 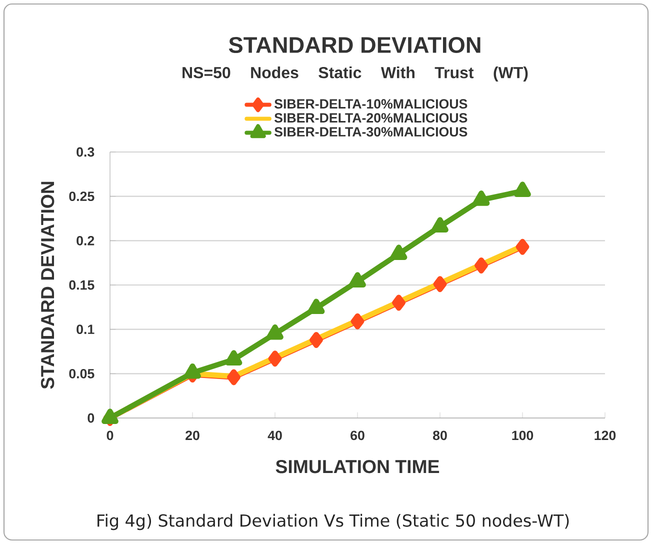 I want to click on chart-subtitle: NS=50 Nodes Static With Trust (WT), so click(x=355, y=74).